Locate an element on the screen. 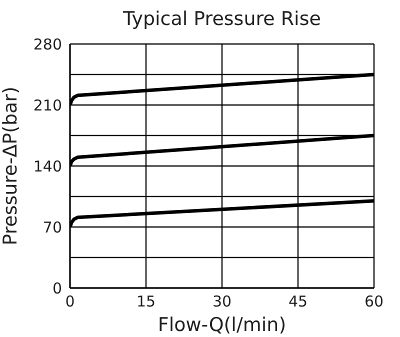  x-tick-label: 60 is located at coordinates (374, 301).